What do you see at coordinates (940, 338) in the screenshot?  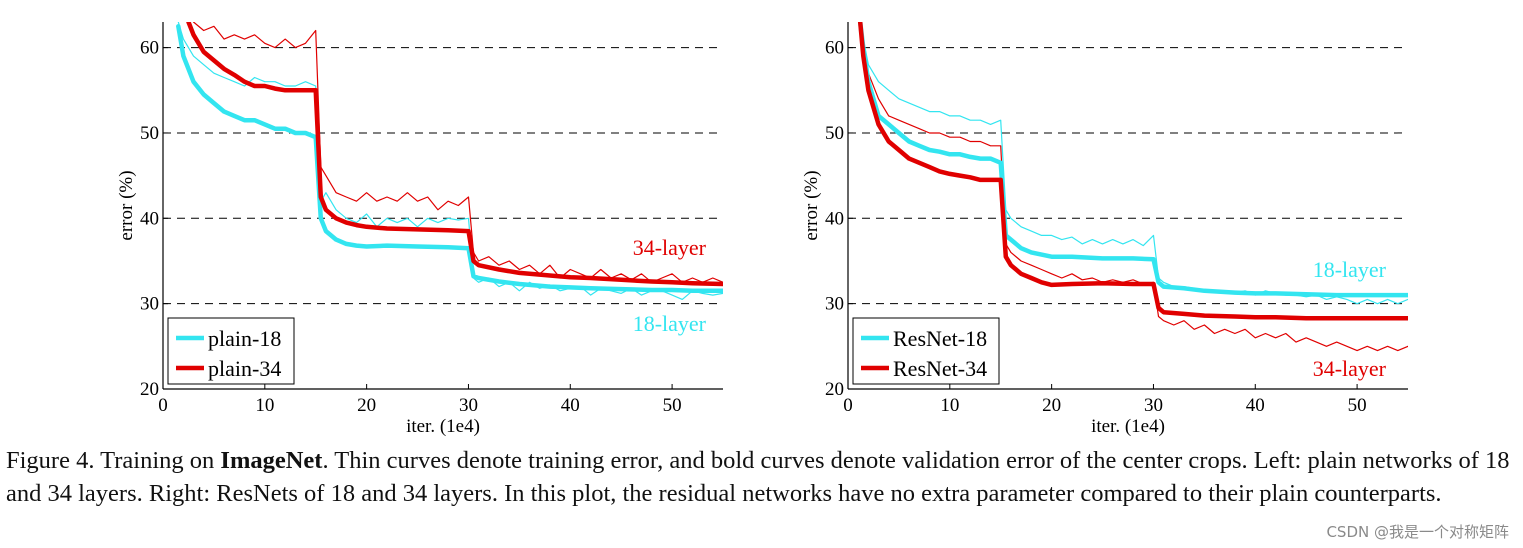 I see `legend-label-resnet-18: ResNet-18` at bounding box center [940, 338].